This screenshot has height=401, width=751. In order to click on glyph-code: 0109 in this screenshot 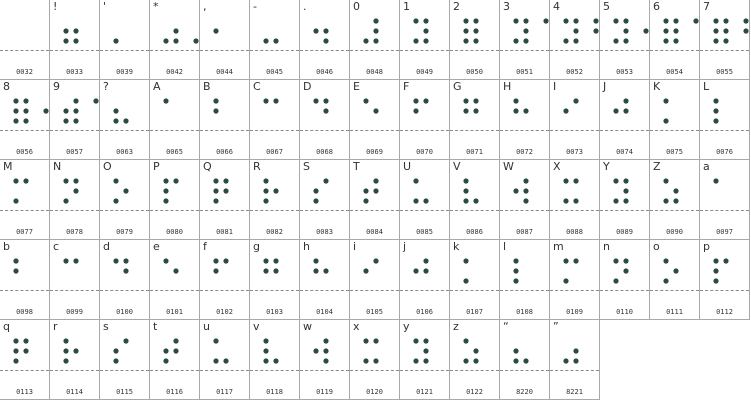, I will do `click(574, 312)`.